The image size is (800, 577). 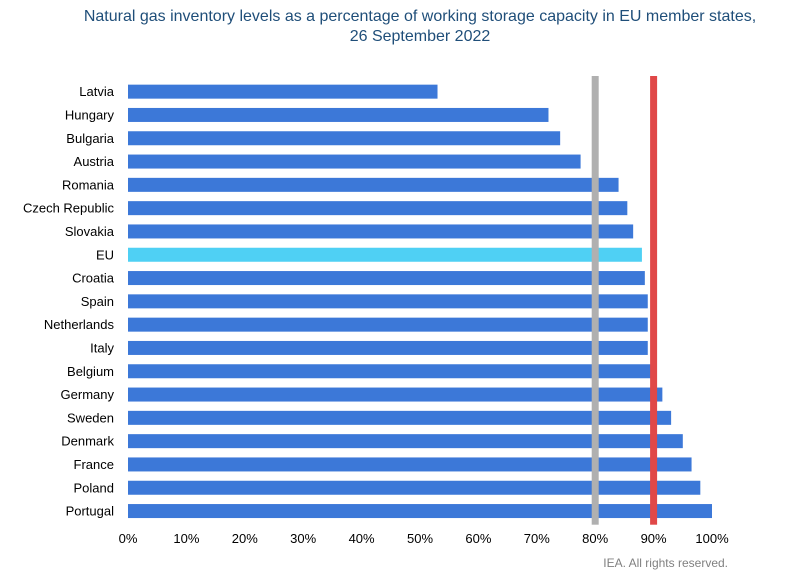 What do you see at coordinates (712, 538) in the screenshot?
I see `x-tick-label-100: 100%` at bounding box center [712, 538].